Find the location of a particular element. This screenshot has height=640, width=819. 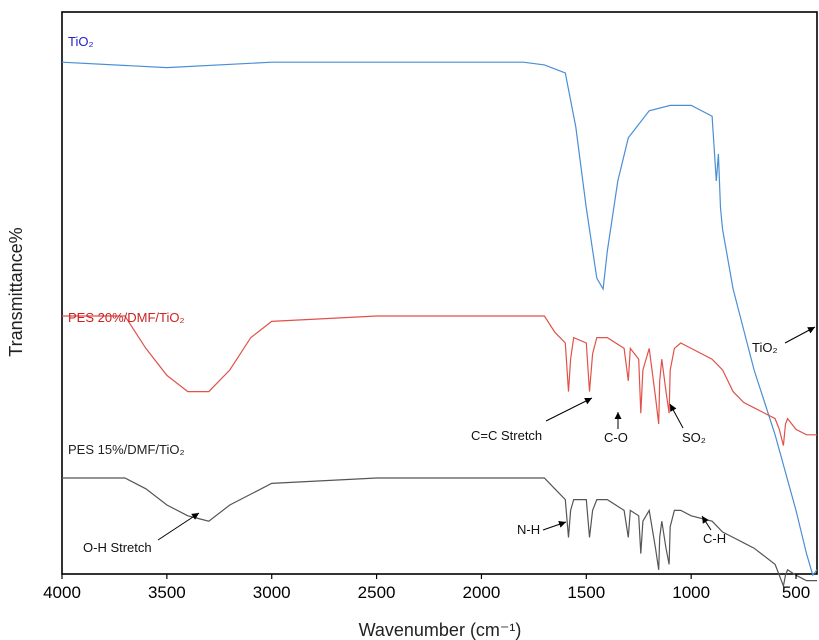

annotation-label-2: C=C Stretch is located at coordinates (506, 435).